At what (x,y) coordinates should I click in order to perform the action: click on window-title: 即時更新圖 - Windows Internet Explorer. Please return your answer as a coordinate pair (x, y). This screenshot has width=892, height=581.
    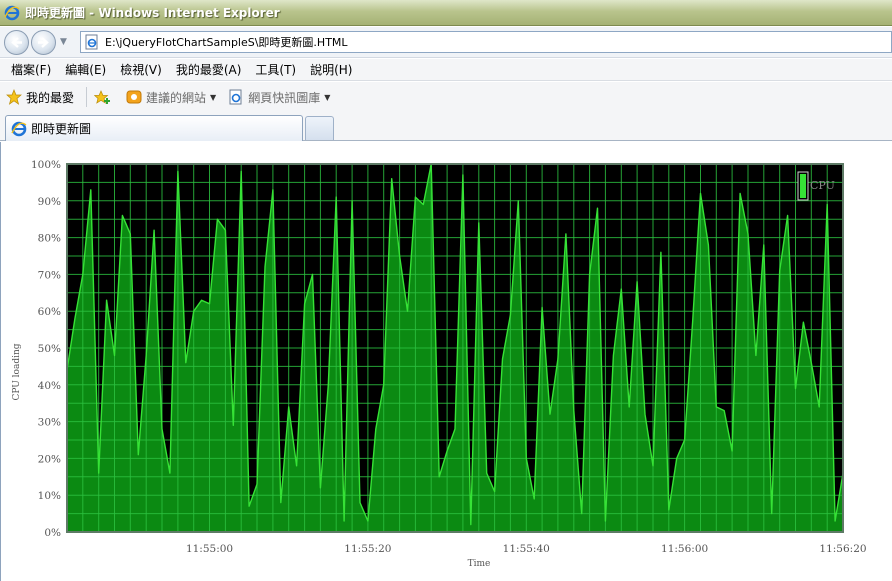
    Looking at the image, I should click on (152, 13).